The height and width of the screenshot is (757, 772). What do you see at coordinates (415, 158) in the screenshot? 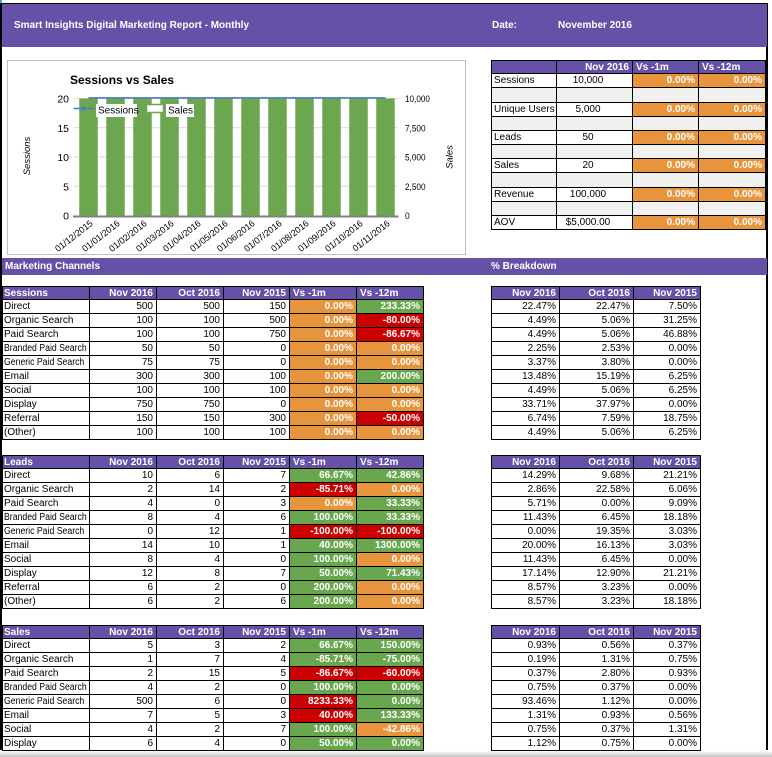
I see `svg-text: 5,000` at bounding box center [415, 158].